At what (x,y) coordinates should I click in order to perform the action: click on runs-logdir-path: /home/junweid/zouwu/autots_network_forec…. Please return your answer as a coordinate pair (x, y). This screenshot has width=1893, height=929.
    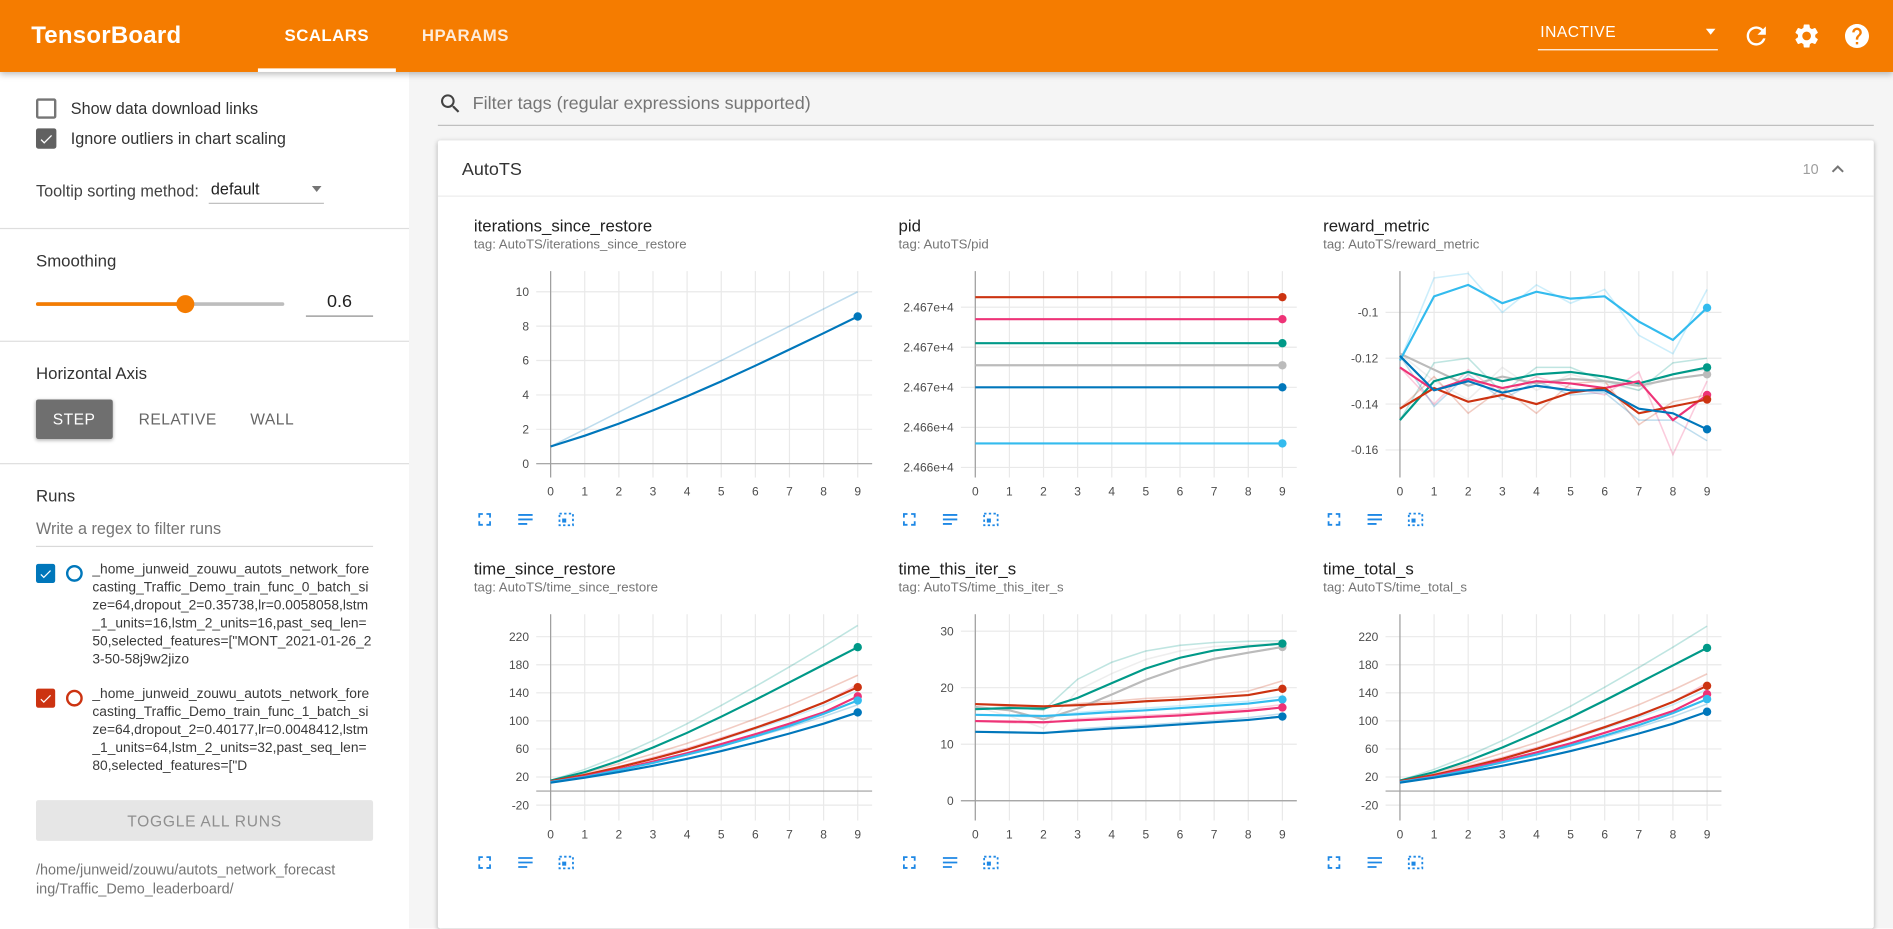
    Looking at the image, I should click on (185, 879).